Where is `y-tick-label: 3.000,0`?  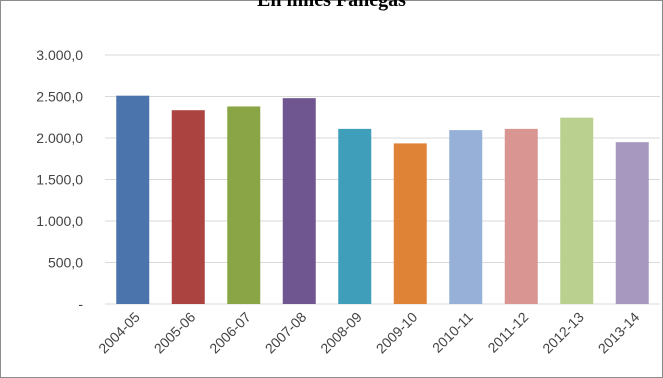 y-tick-label: 3.000,0 is located at coordinates (59, 55).